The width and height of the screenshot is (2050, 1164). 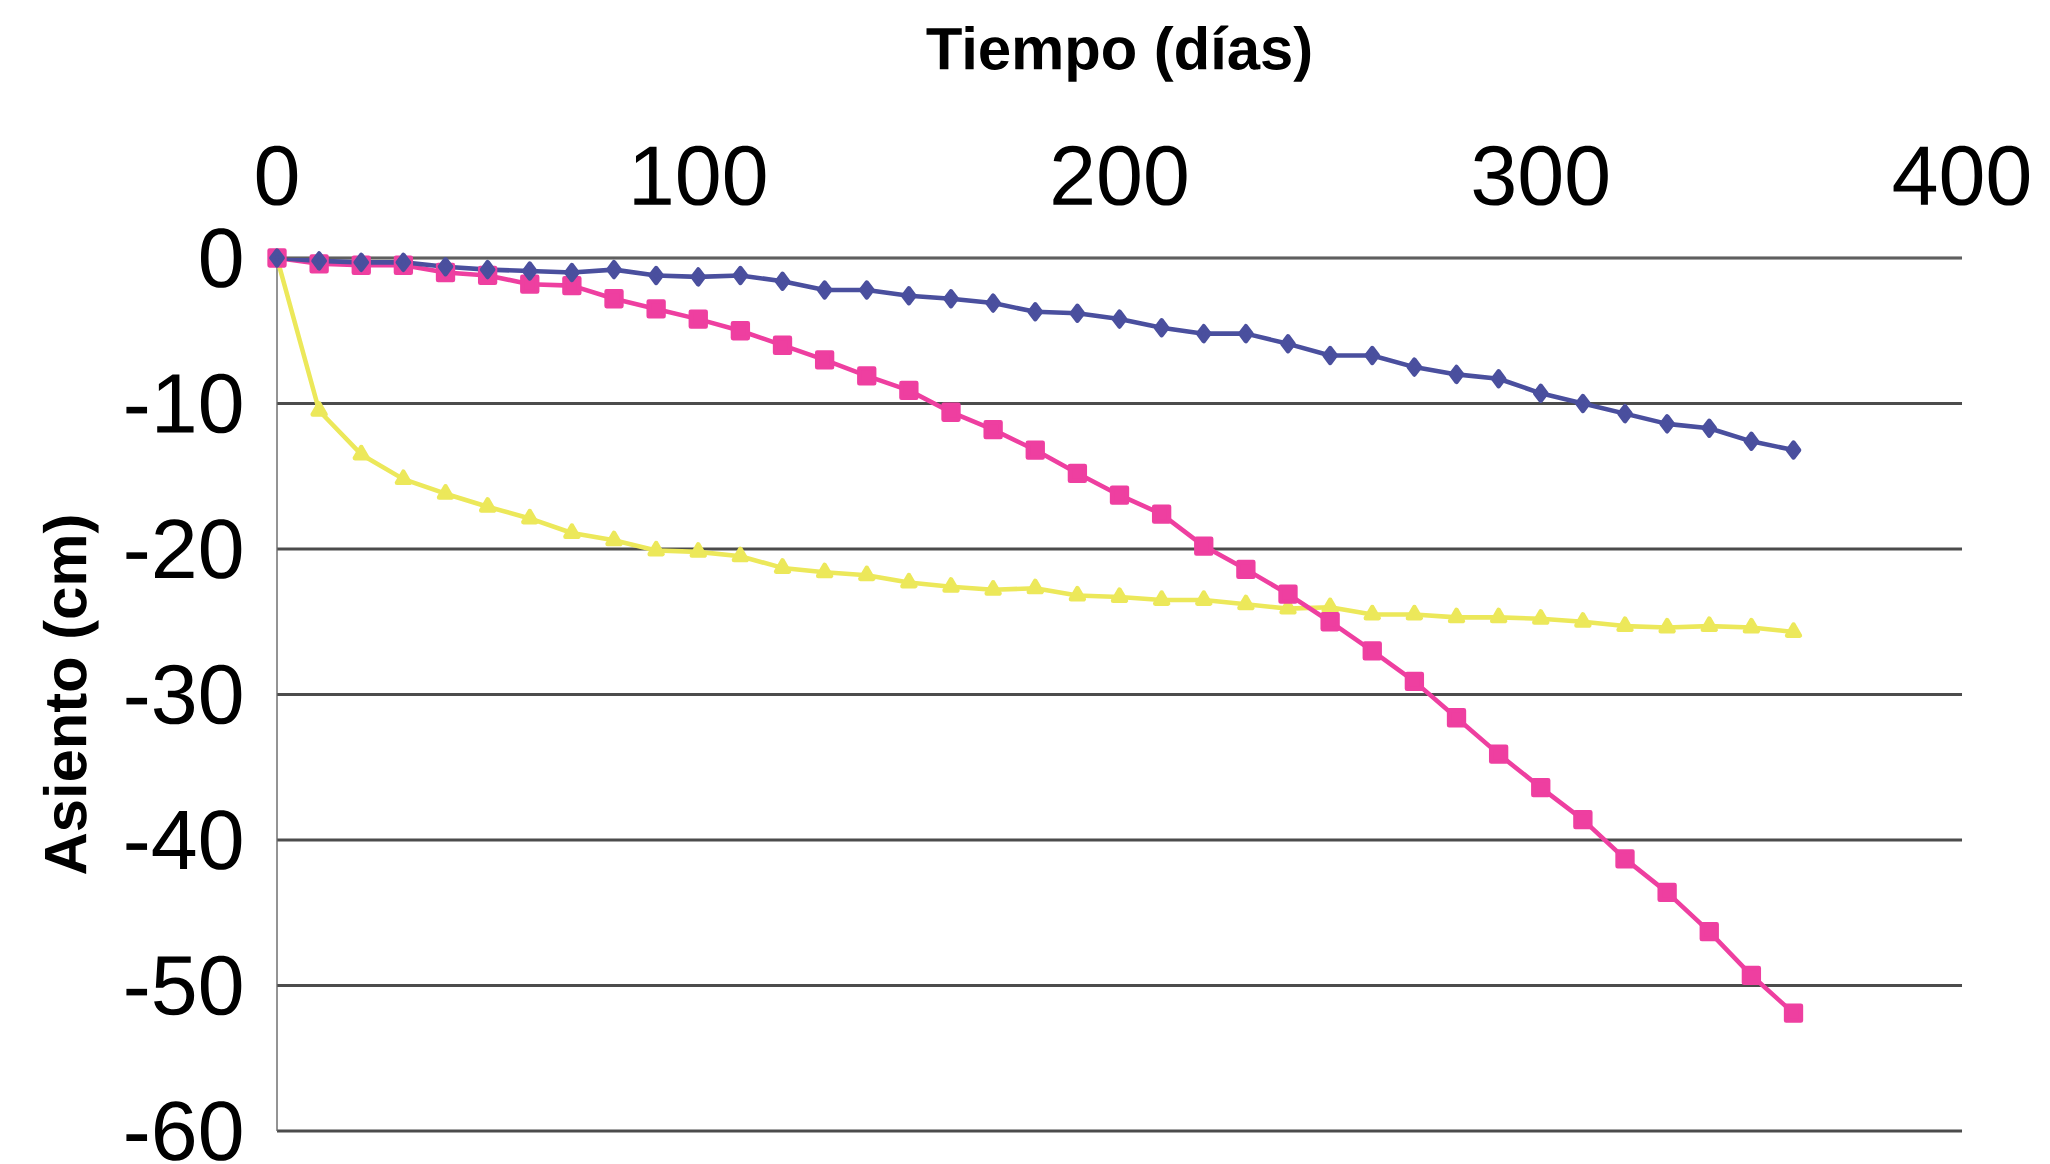 What do you see at coordinates (70, 695) in the screenshot?
I see `y-axis-title: Asiento (cm)` at bounding box center [70, 695].